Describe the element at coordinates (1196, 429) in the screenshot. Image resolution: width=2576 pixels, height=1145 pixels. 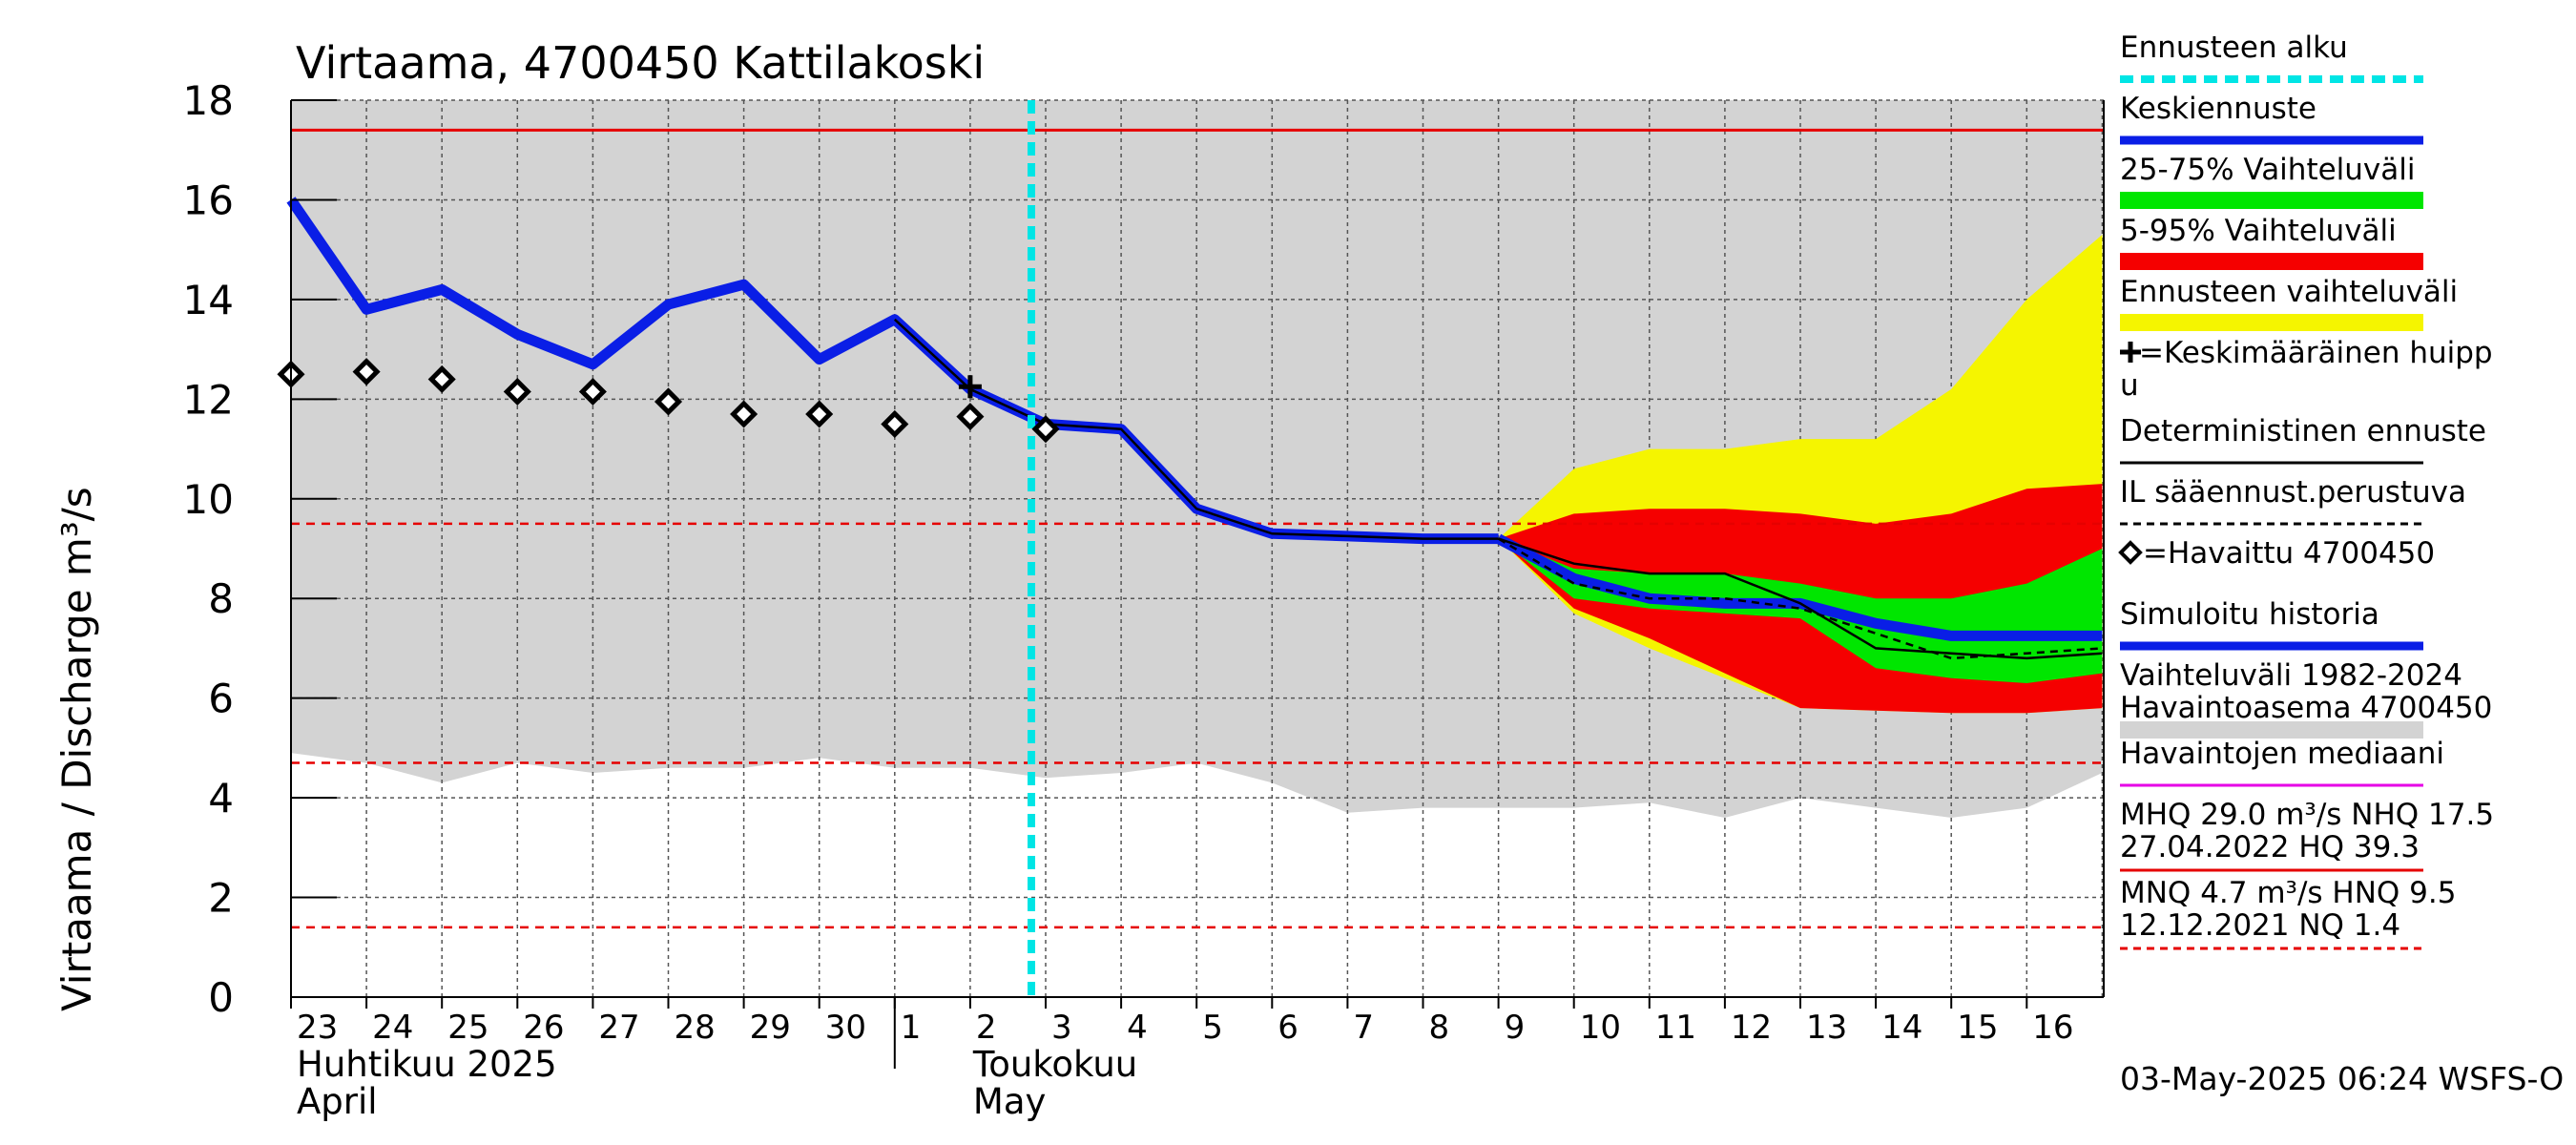
I see `deterministic-history-line` at that location.